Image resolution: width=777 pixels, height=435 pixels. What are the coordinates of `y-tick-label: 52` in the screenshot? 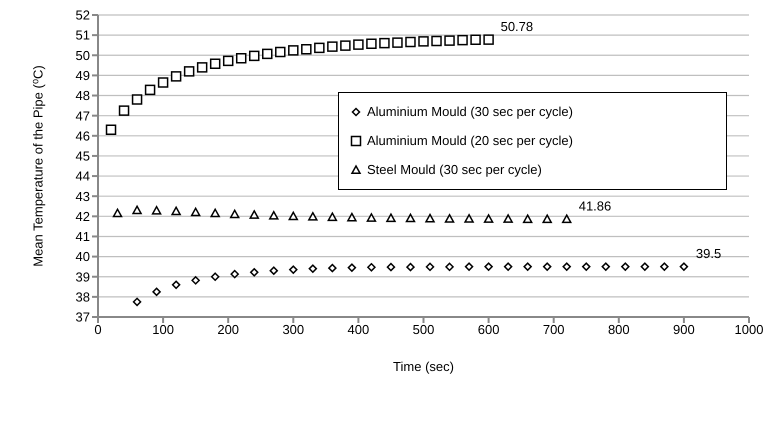 It's located at (83, 15).